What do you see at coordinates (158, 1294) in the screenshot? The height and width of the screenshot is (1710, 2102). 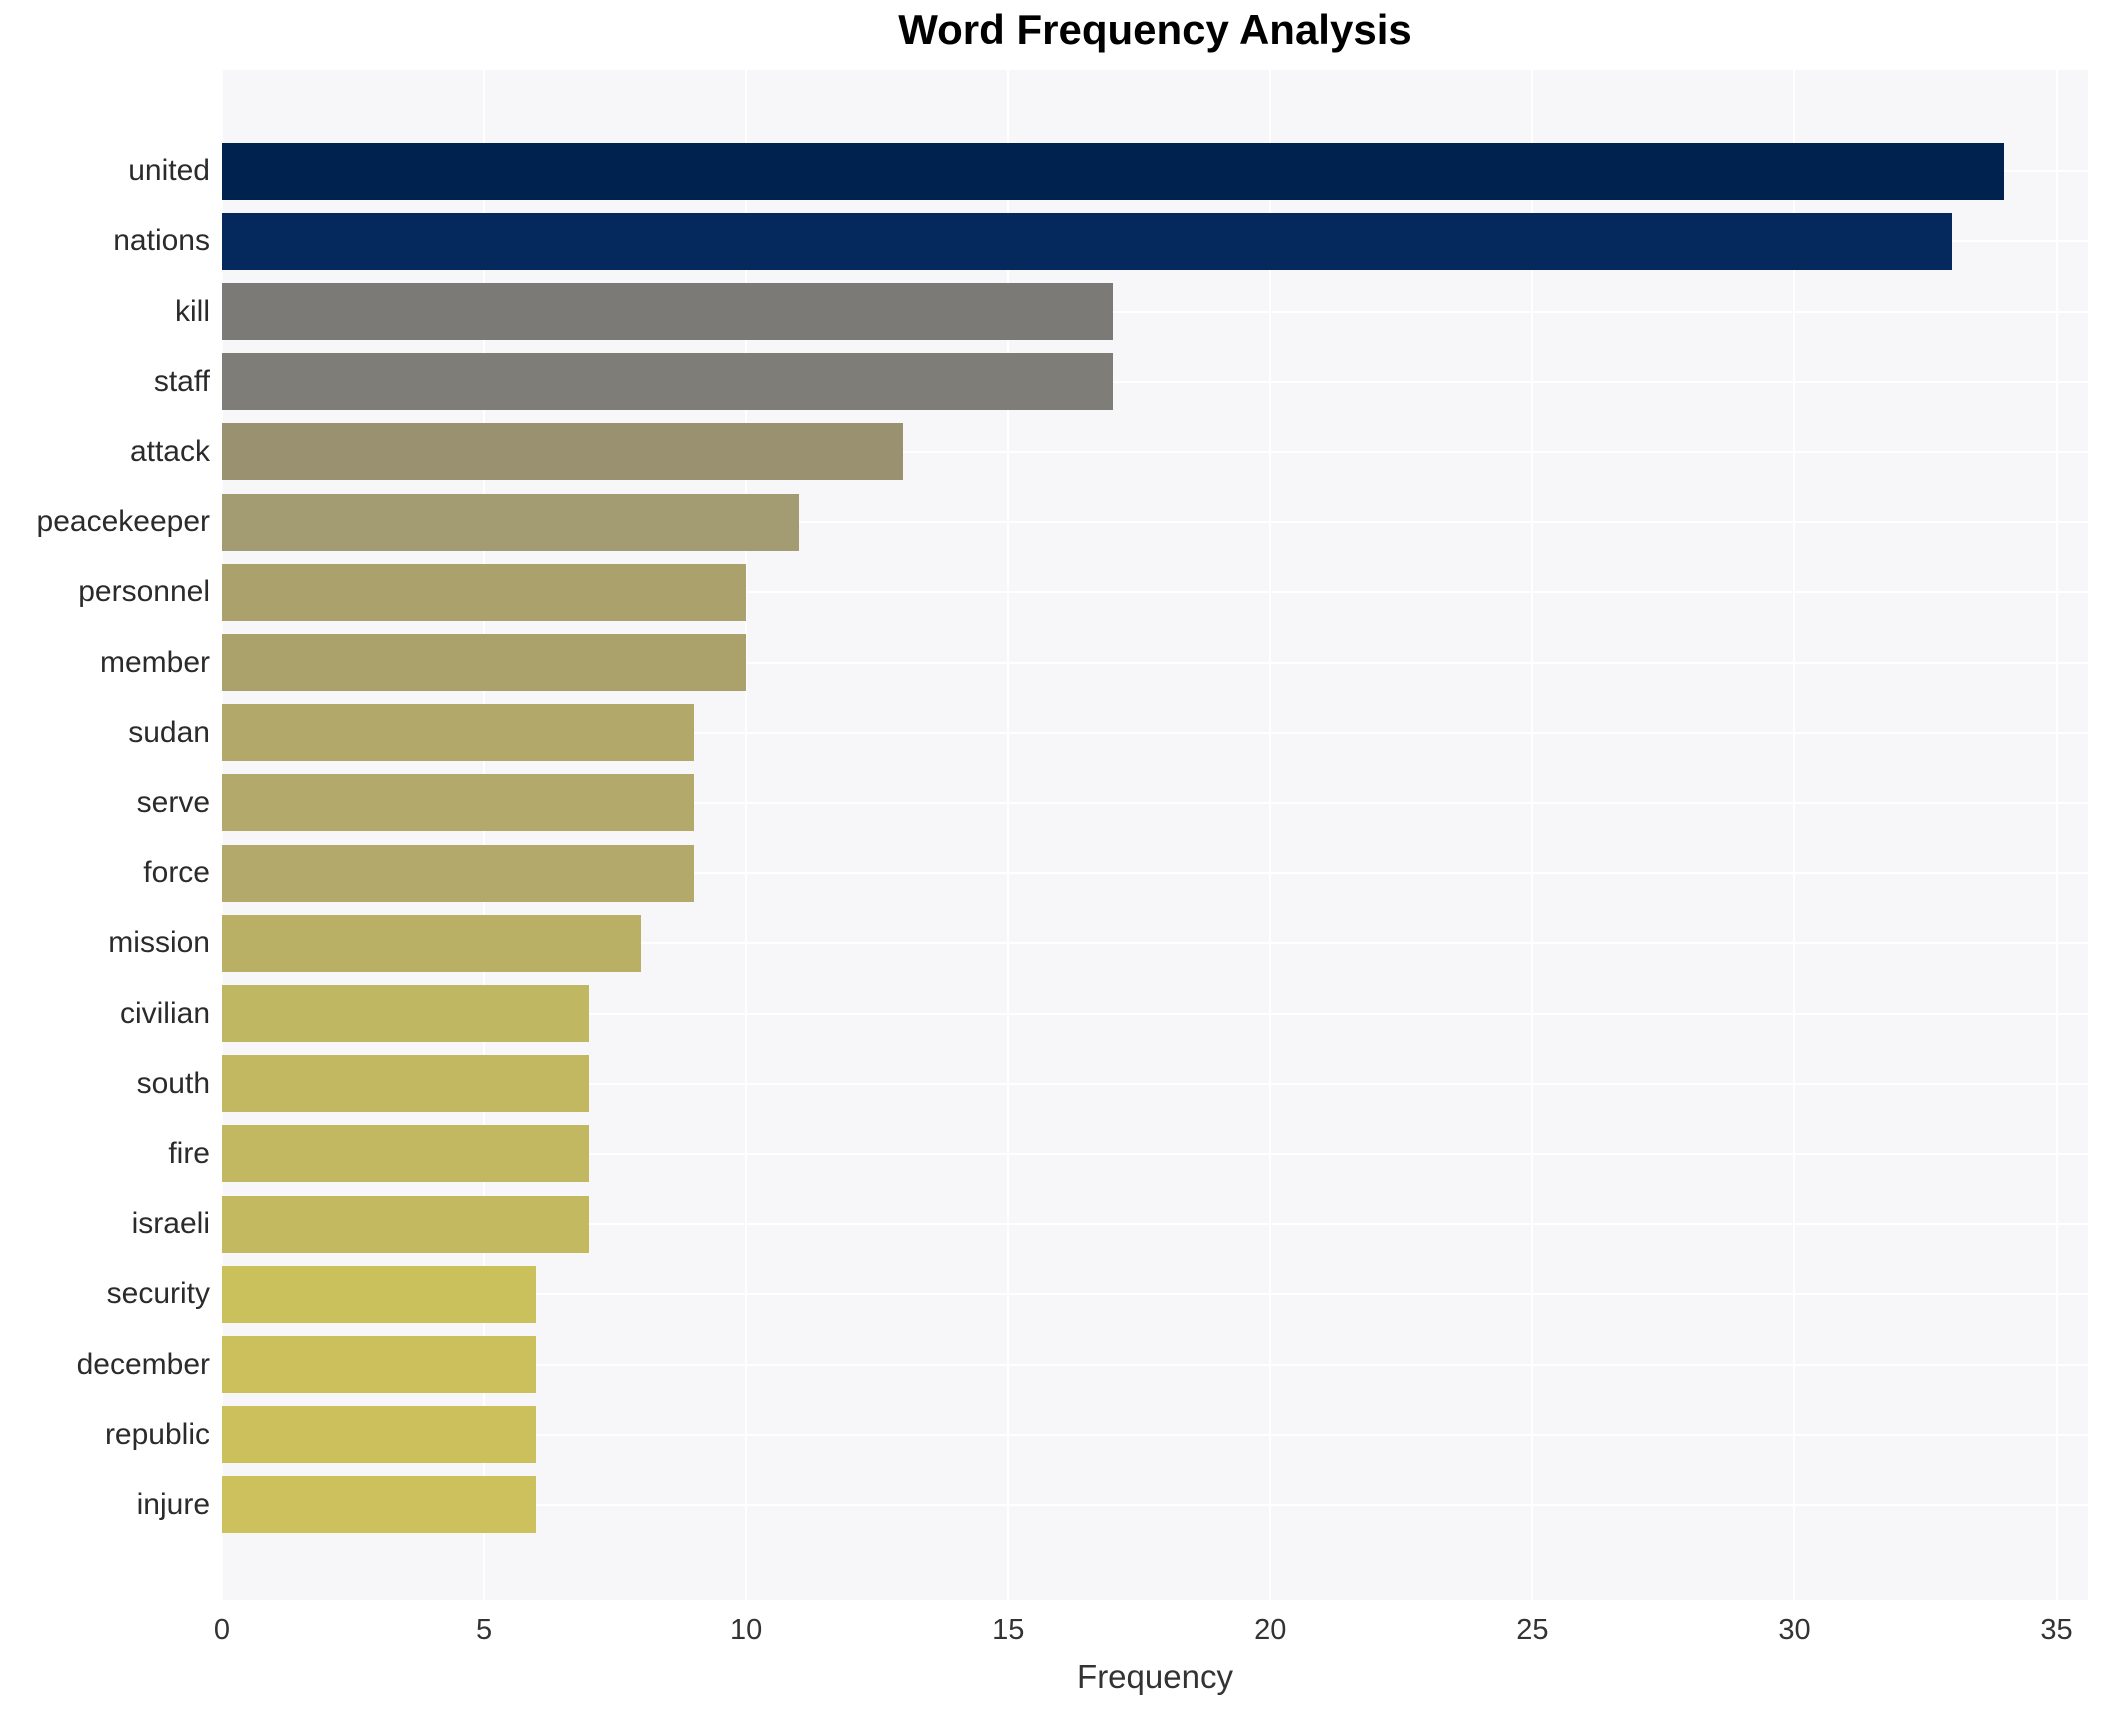 I see `y-tick-label: security` at bounding box center [158, 1294].